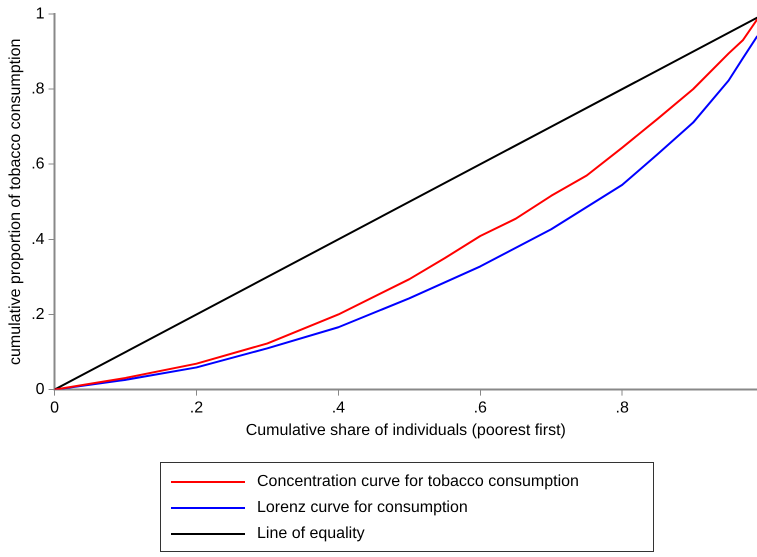  I want to click on x-tick-label: .6, so click(481, 408).